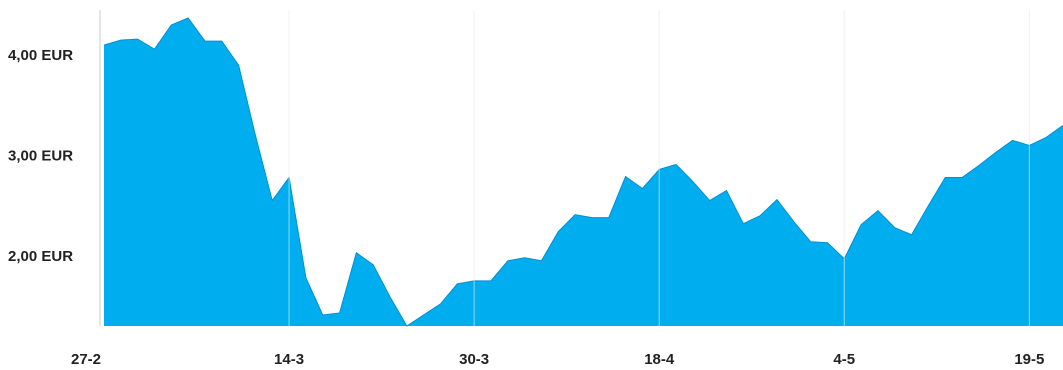 The height and width of the screenshot is (370, 1063). I want to click on x-tick-label: 27-2, so click(86, 359).